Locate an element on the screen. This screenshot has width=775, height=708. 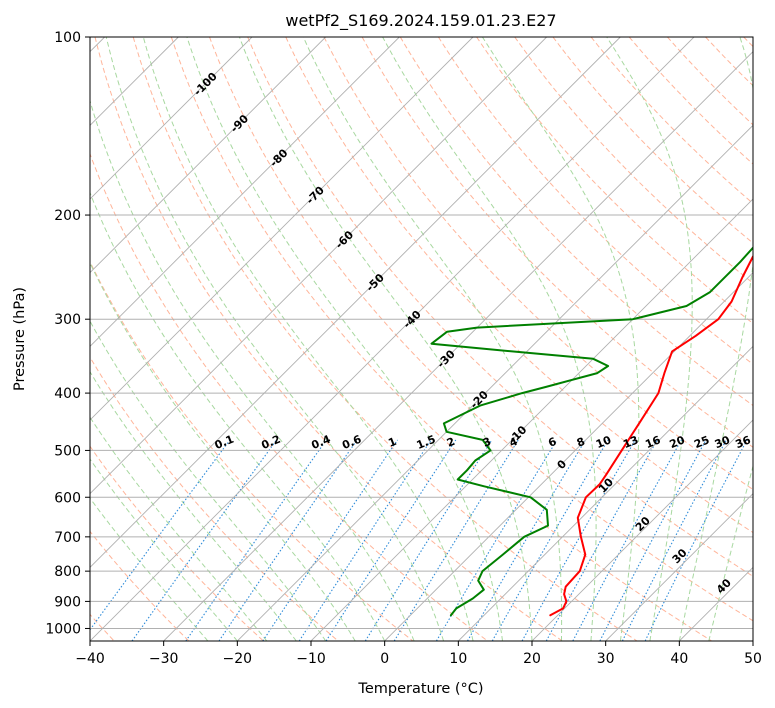
mixing-ratio-label: 13 is located at coordinates (630, 442).